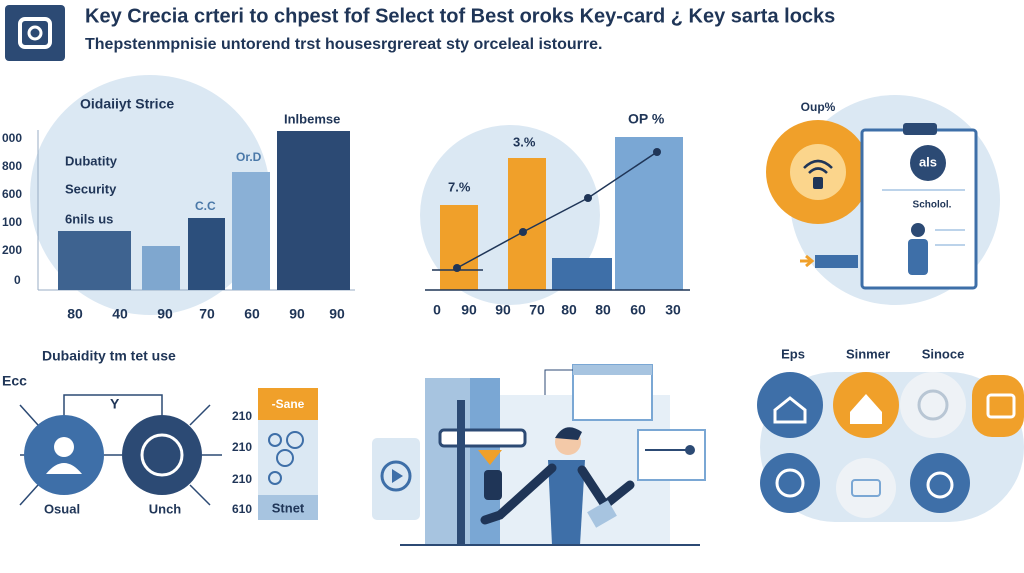 The image size is (1024, 573). What do you see at coordinates (557, 210) in the screenshot?
I see `trend-line` at bounding box center [557, 210].